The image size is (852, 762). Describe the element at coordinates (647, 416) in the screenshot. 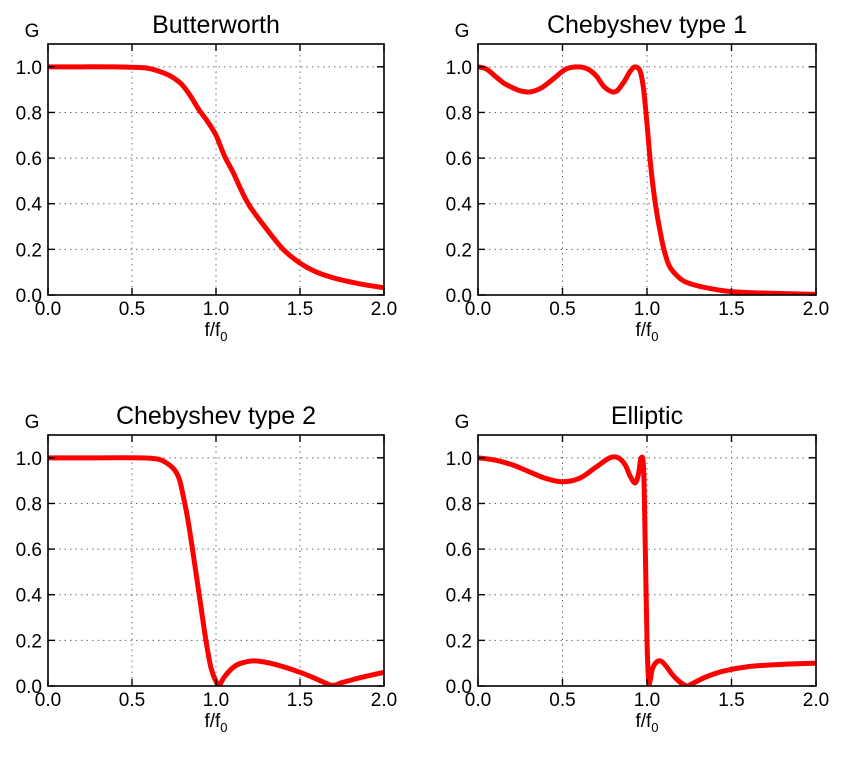

I see `chart-title: Elliptic` at that location.